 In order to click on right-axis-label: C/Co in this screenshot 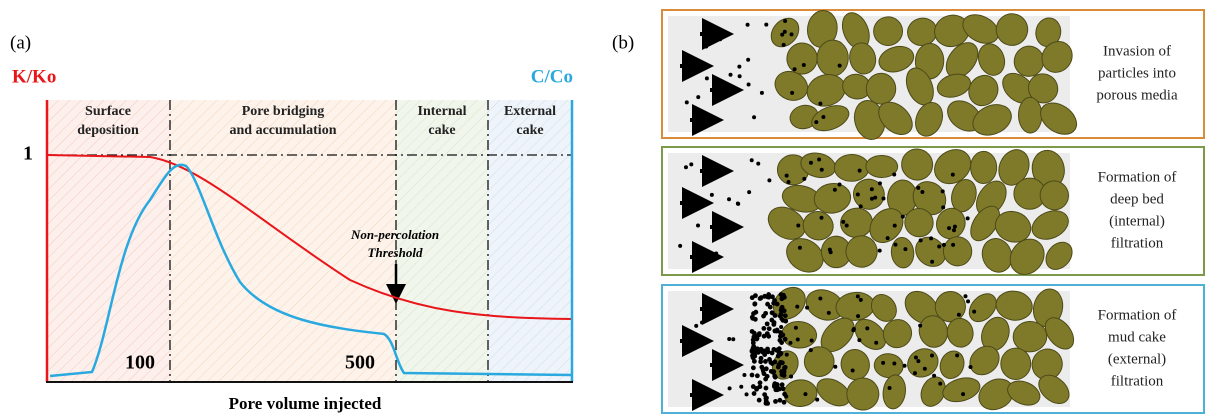, I will do `click(552, 76)`.